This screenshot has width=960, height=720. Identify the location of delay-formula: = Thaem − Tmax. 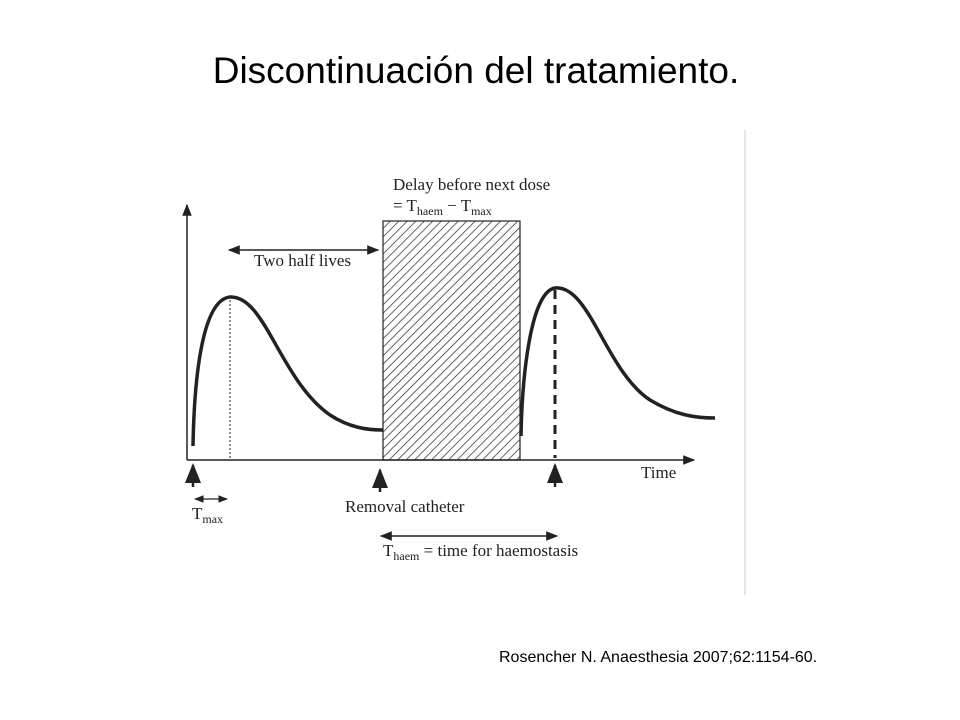
(442, 207).